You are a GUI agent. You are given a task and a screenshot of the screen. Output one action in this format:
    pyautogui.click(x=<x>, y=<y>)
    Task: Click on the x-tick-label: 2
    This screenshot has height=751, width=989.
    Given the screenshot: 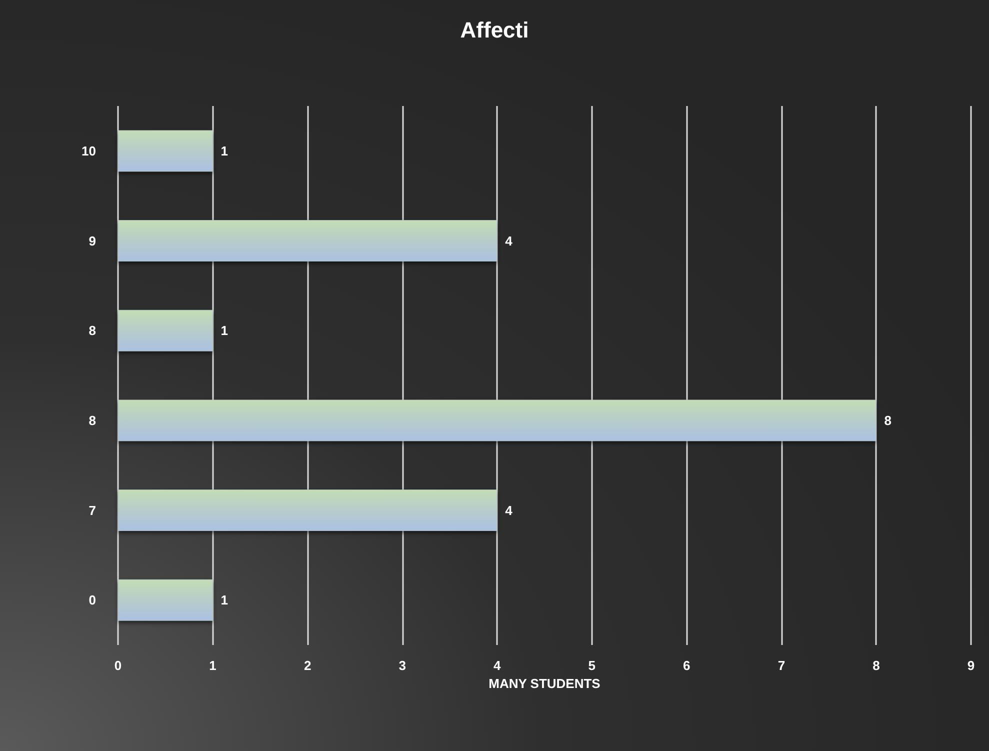 What is the action you would take?
    pyautogui.click(x=308, y=665)
    